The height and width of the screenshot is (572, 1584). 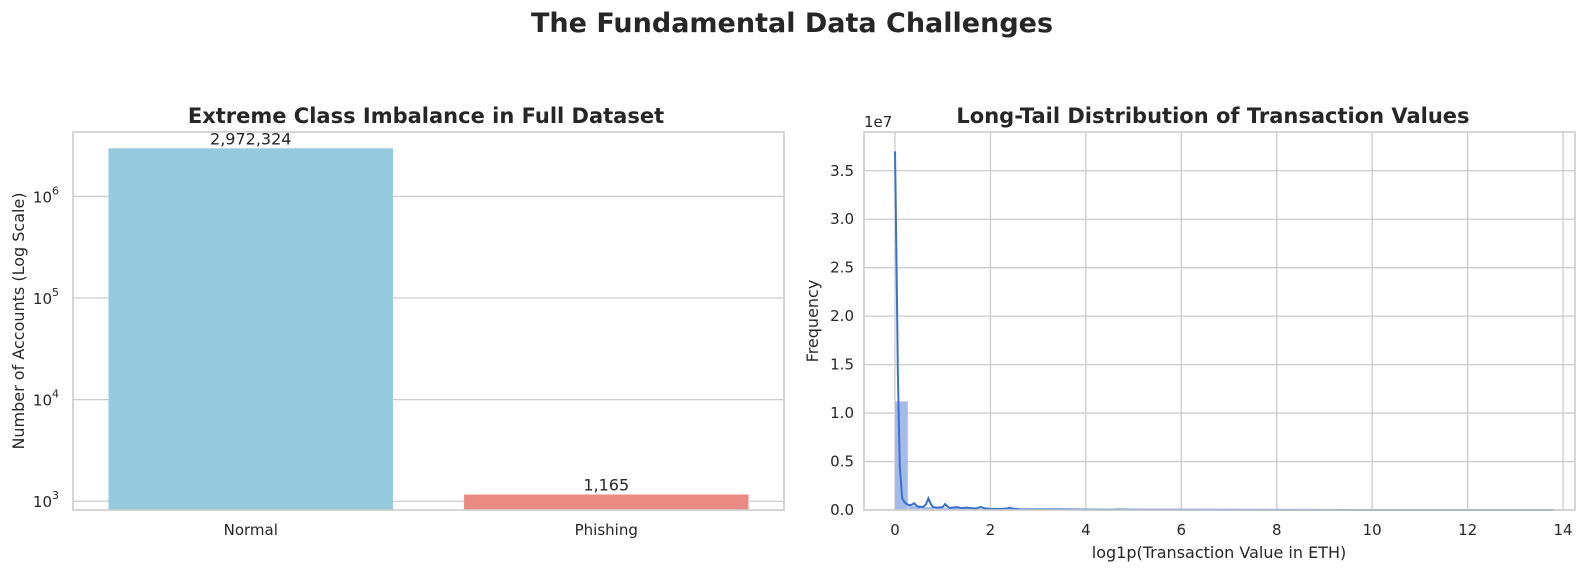 I want to click on x-tick-label: 0, so click(x=895, y=530).